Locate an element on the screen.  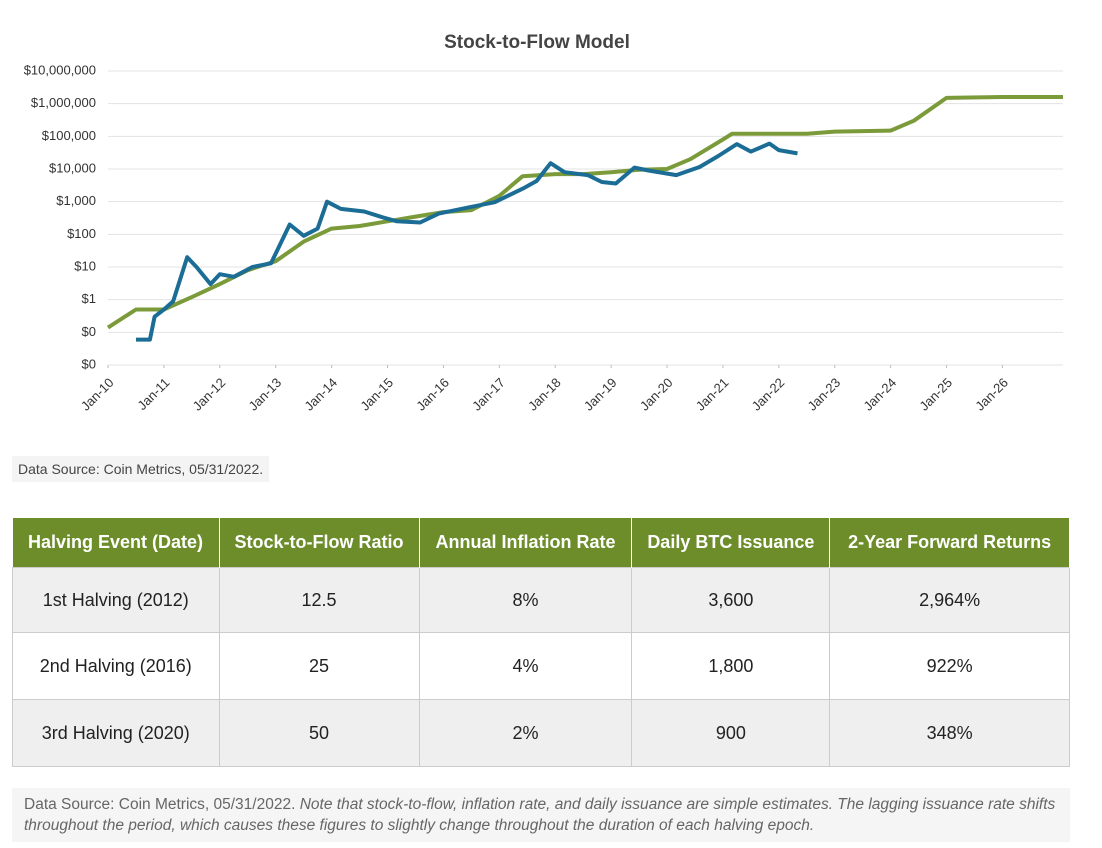
x-tick-label: Jan-15 is located at coordinates (376, 394).